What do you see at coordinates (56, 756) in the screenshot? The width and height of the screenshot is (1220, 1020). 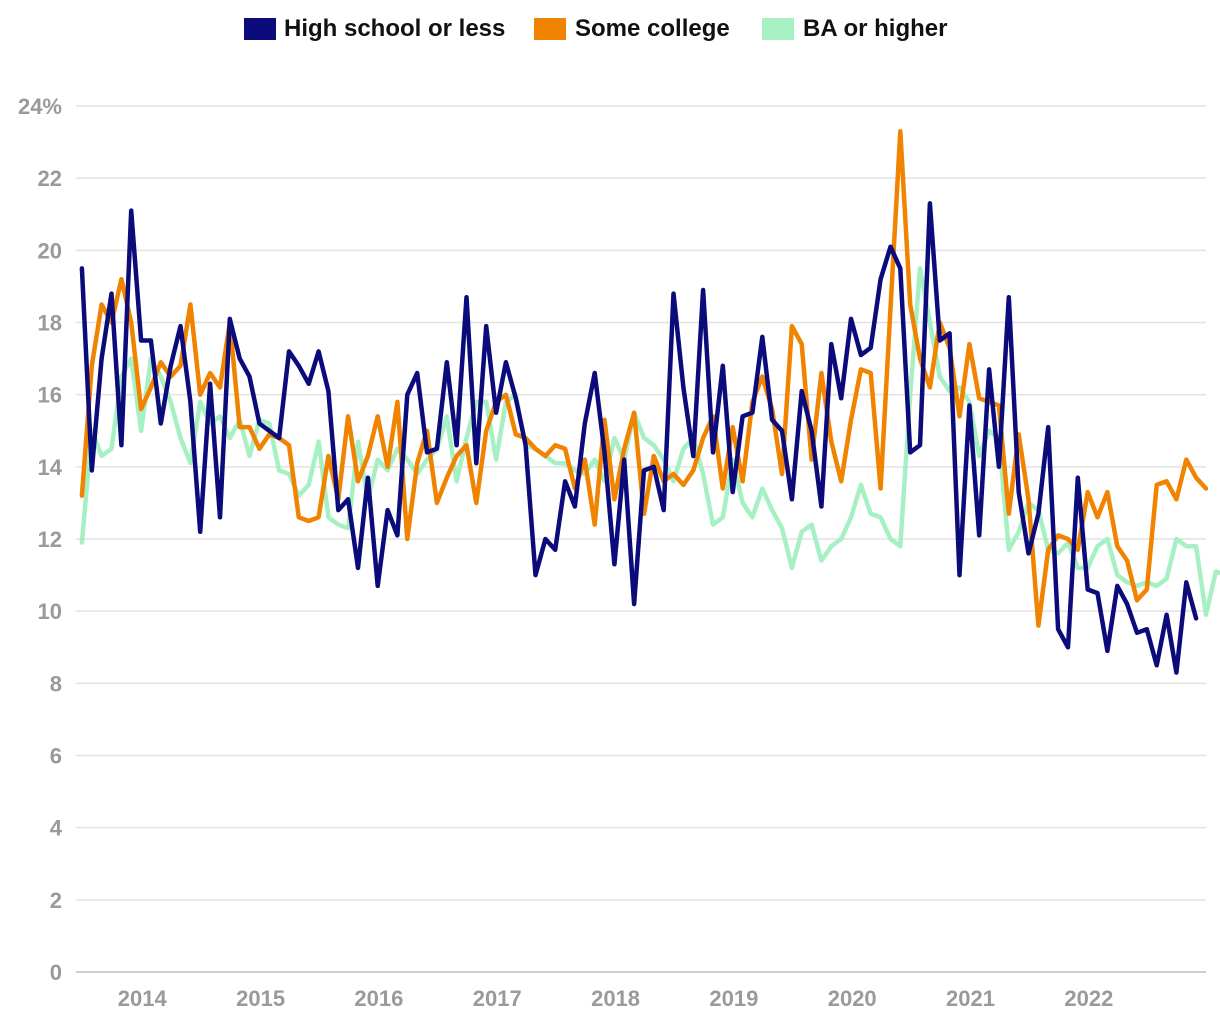 I see `y-tick-label: 6` at bounding box center [56, 756].